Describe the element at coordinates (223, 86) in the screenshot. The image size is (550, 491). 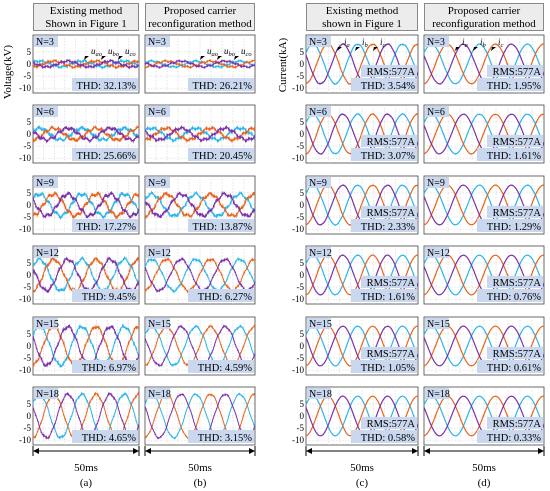
I see `thd-label: THD: 26.21%` at that location.